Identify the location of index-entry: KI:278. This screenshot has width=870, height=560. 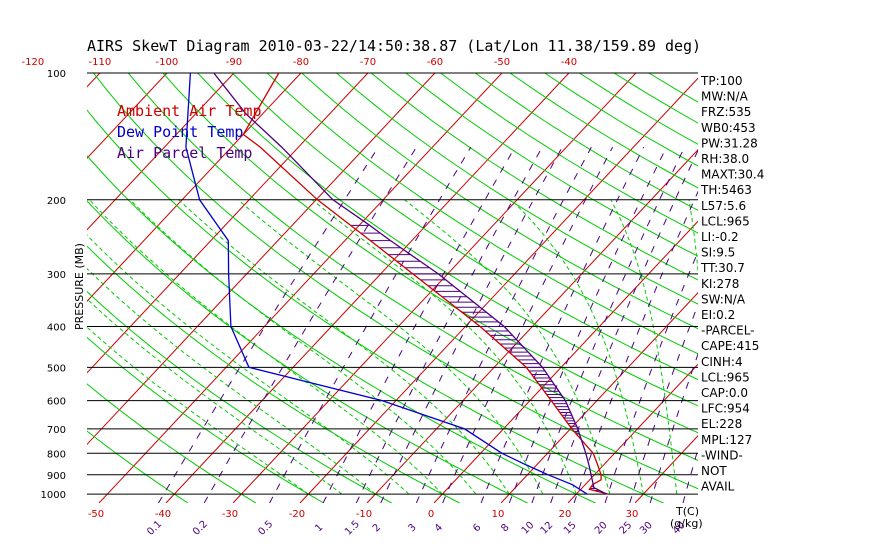
(720, 284).